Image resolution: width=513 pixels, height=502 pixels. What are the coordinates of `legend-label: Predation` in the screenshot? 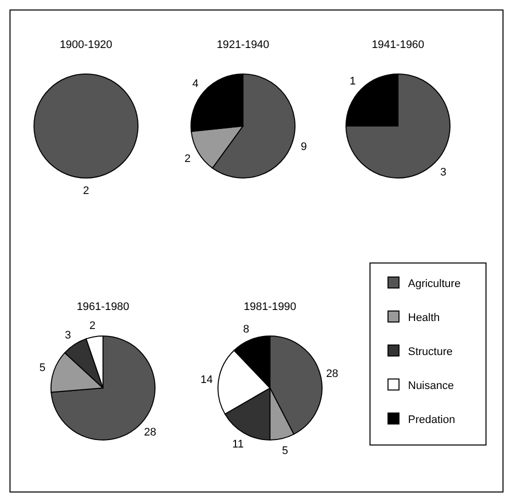 It's located at (432, 420).